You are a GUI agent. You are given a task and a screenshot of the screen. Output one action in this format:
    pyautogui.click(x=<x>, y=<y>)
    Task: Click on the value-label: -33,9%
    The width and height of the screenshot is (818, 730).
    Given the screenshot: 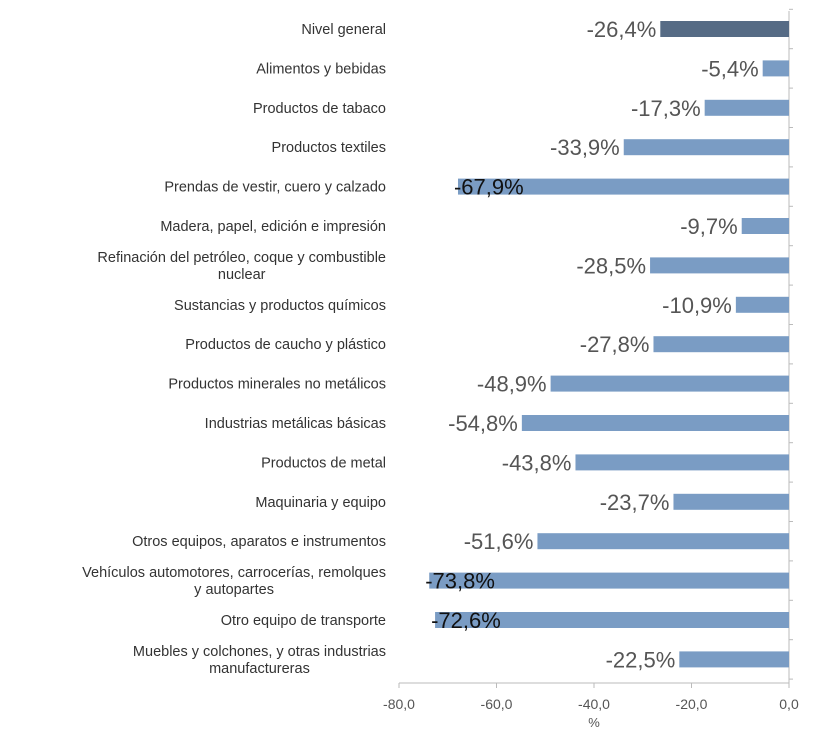 What is the action you would take?
    pyautogui.click(x=585, y=147)
    